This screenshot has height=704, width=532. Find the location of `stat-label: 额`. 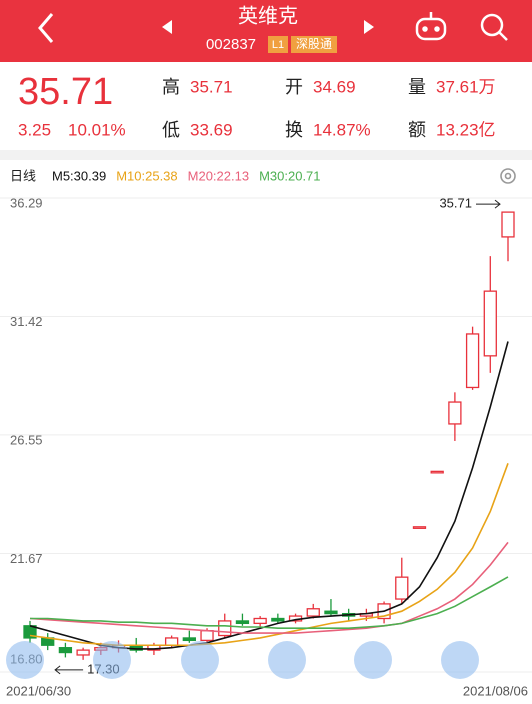

stat-label: 额 is located at coordinates (417, 130).